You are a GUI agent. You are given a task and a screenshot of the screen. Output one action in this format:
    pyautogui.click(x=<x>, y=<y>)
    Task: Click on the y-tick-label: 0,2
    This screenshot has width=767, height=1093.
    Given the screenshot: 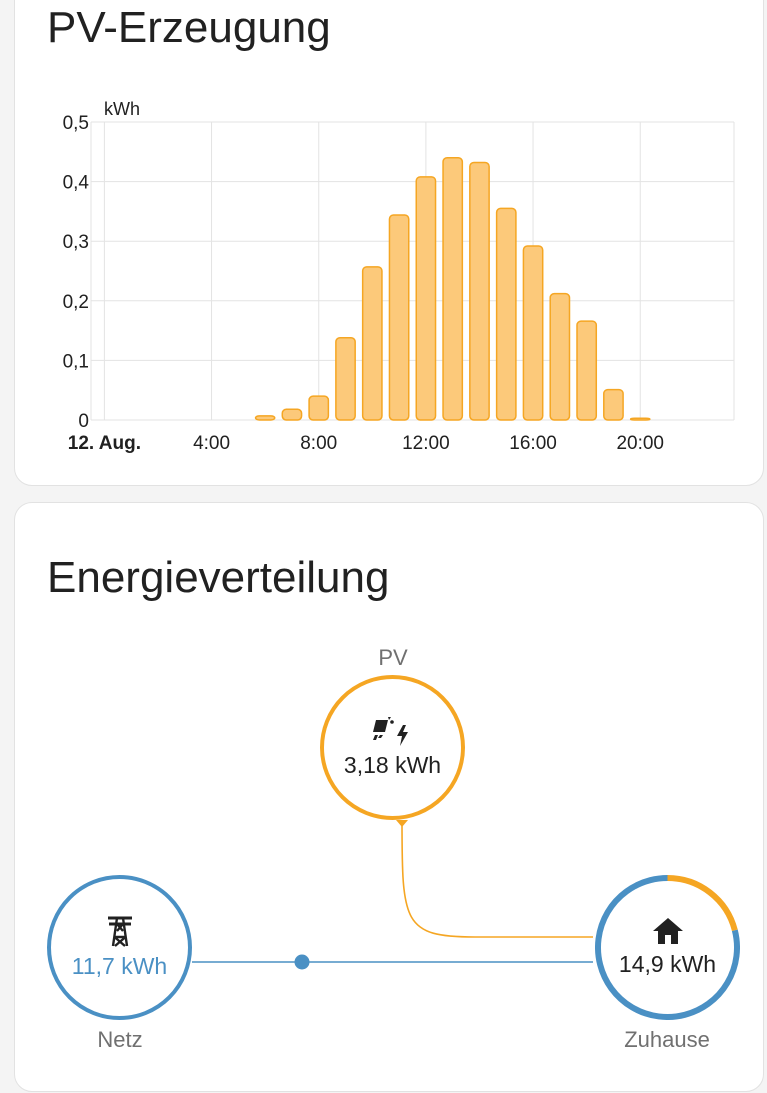 What is the action you would take?
    pyautogui.click(x=76, y=302)
    